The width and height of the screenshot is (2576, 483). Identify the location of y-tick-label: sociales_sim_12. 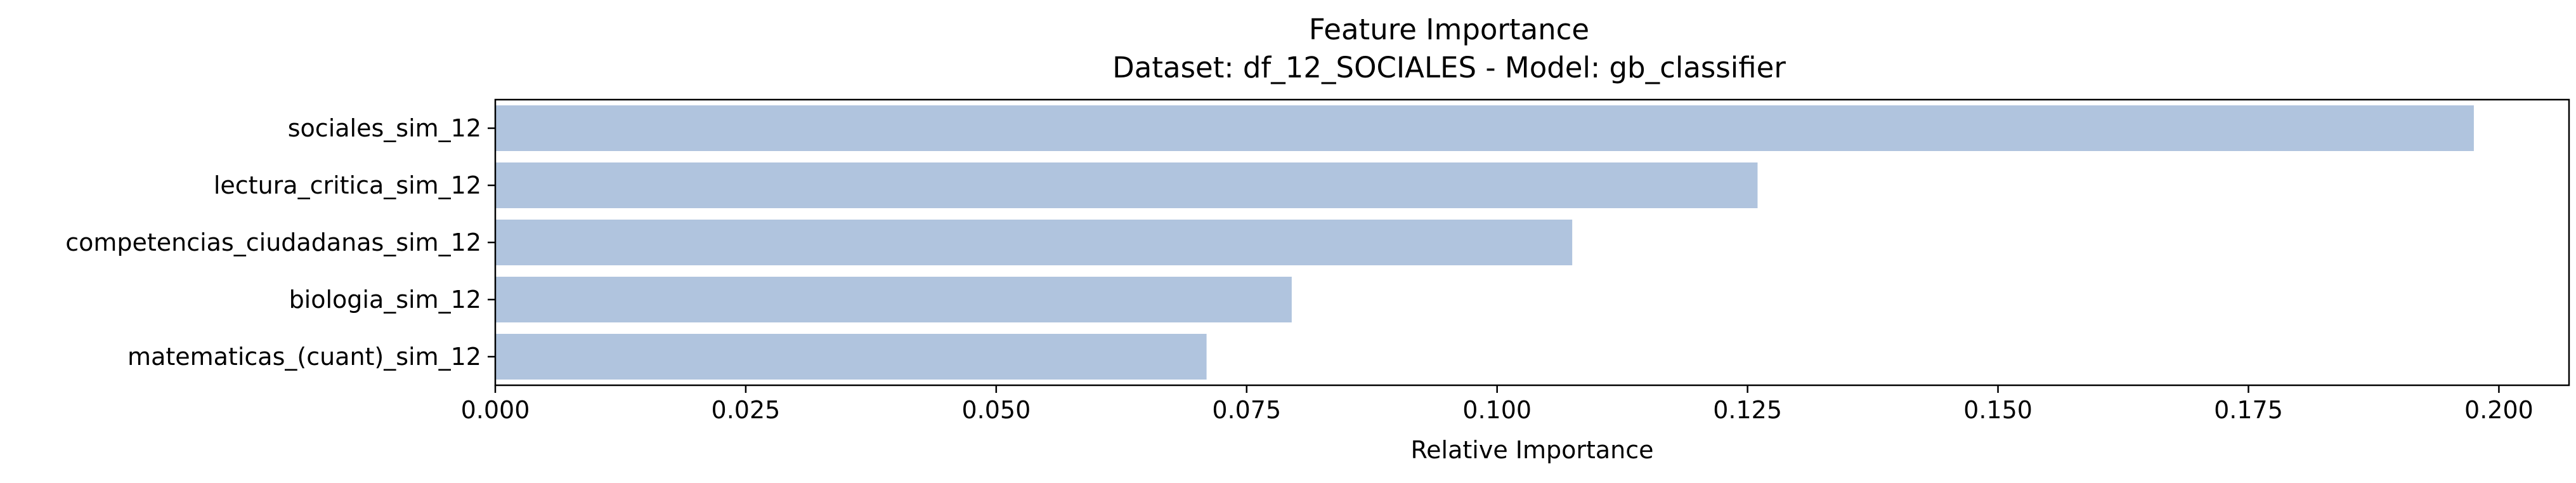
(385, 128).